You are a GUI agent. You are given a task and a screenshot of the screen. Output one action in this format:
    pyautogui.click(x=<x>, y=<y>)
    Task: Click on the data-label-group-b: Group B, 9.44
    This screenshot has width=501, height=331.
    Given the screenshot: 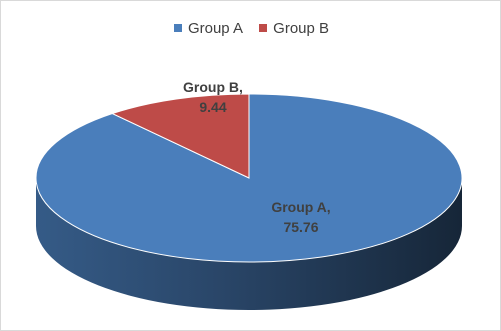 What is the action you would take?
    pyautogui.click(x=213, y=97)
    